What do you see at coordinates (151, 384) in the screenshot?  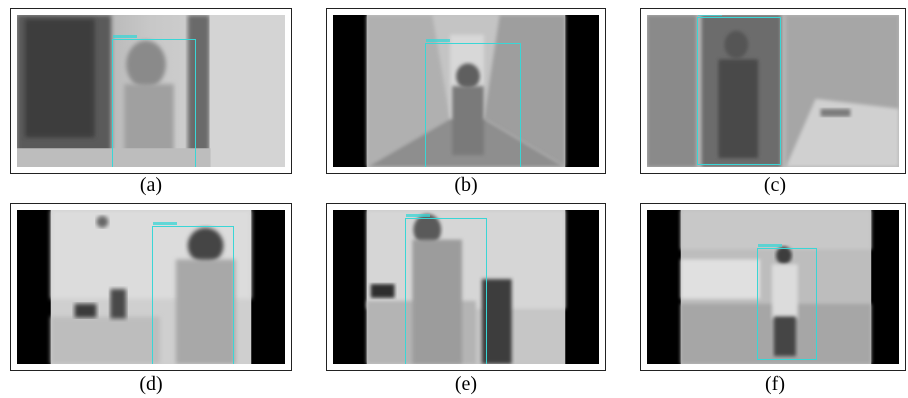 I see `caption-d: (d)` at bounding box center [151, 384].